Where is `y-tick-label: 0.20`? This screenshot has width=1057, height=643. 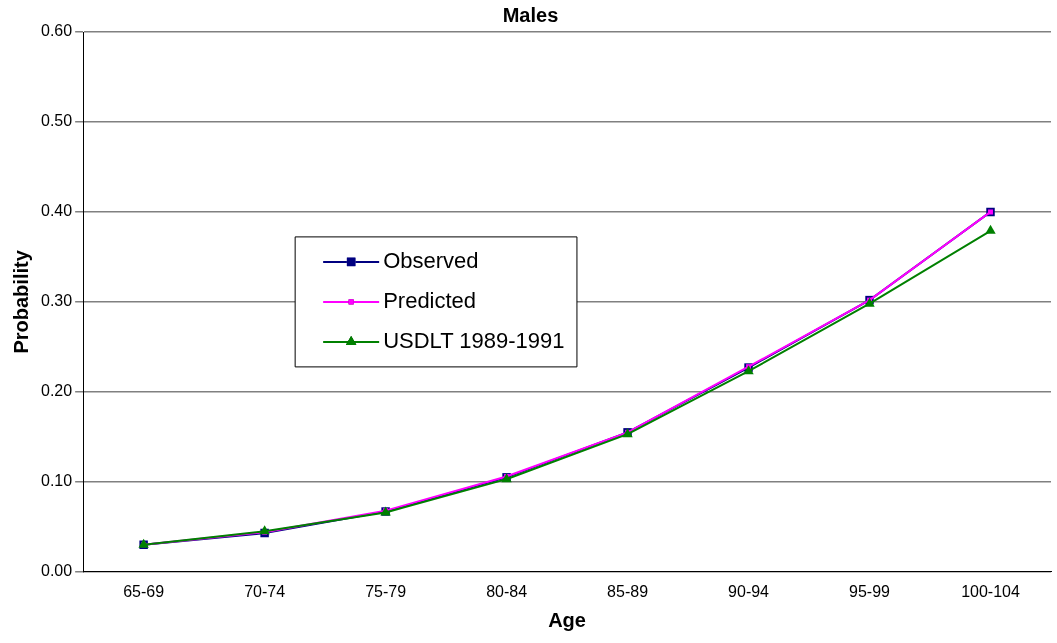 y-tick-label: 0.20 is located at coordinates (57, 391).